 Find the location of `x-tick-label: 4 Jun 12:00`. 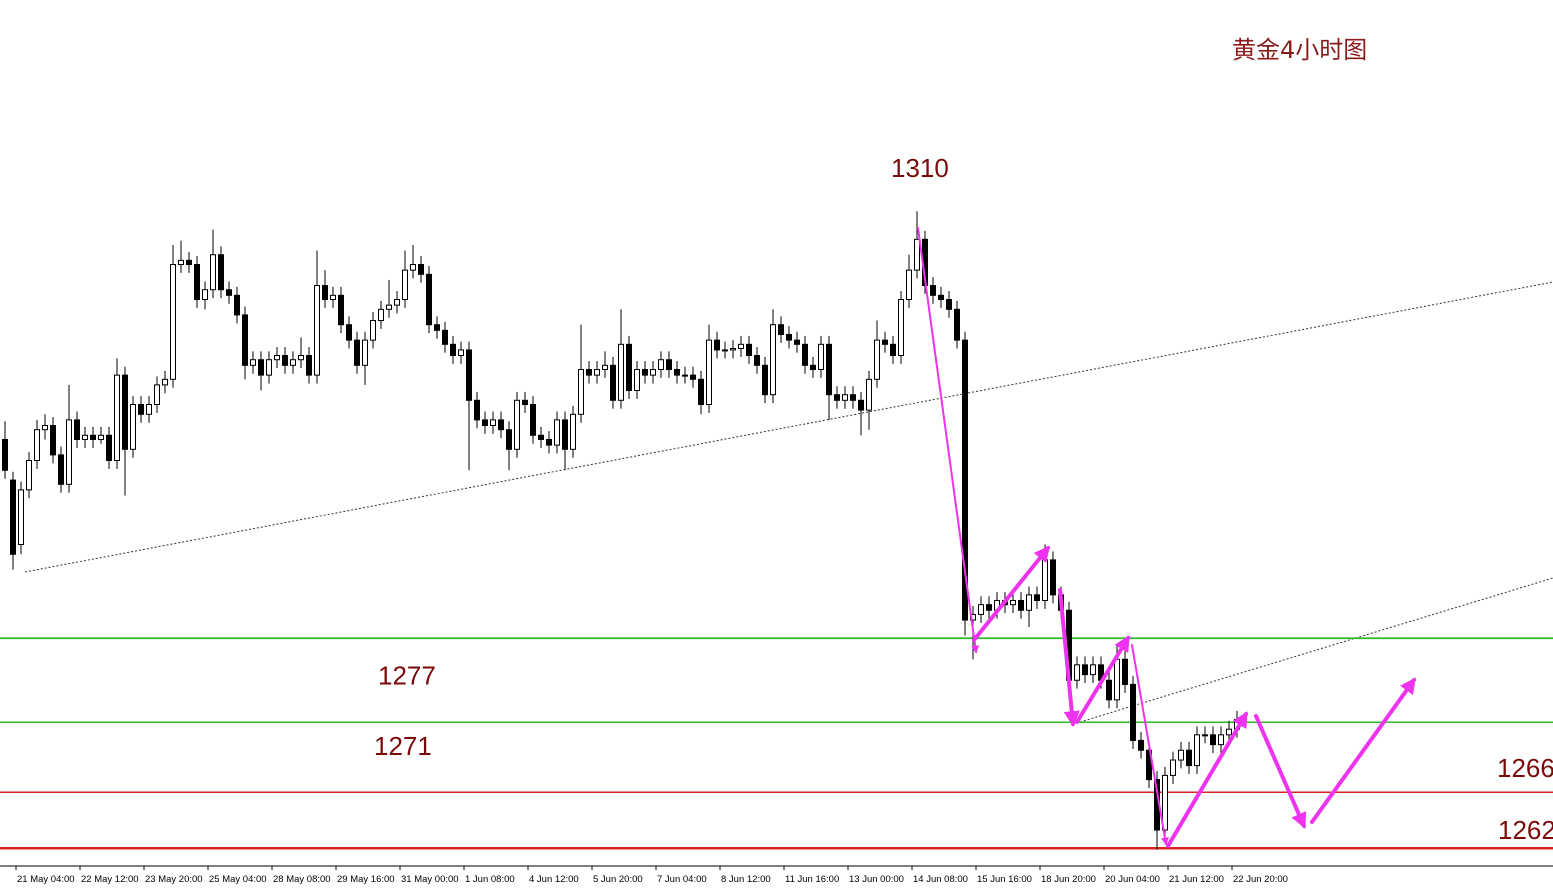

x-tick-label: 4 Jun 12:00 is located at coordinates (554, 879).